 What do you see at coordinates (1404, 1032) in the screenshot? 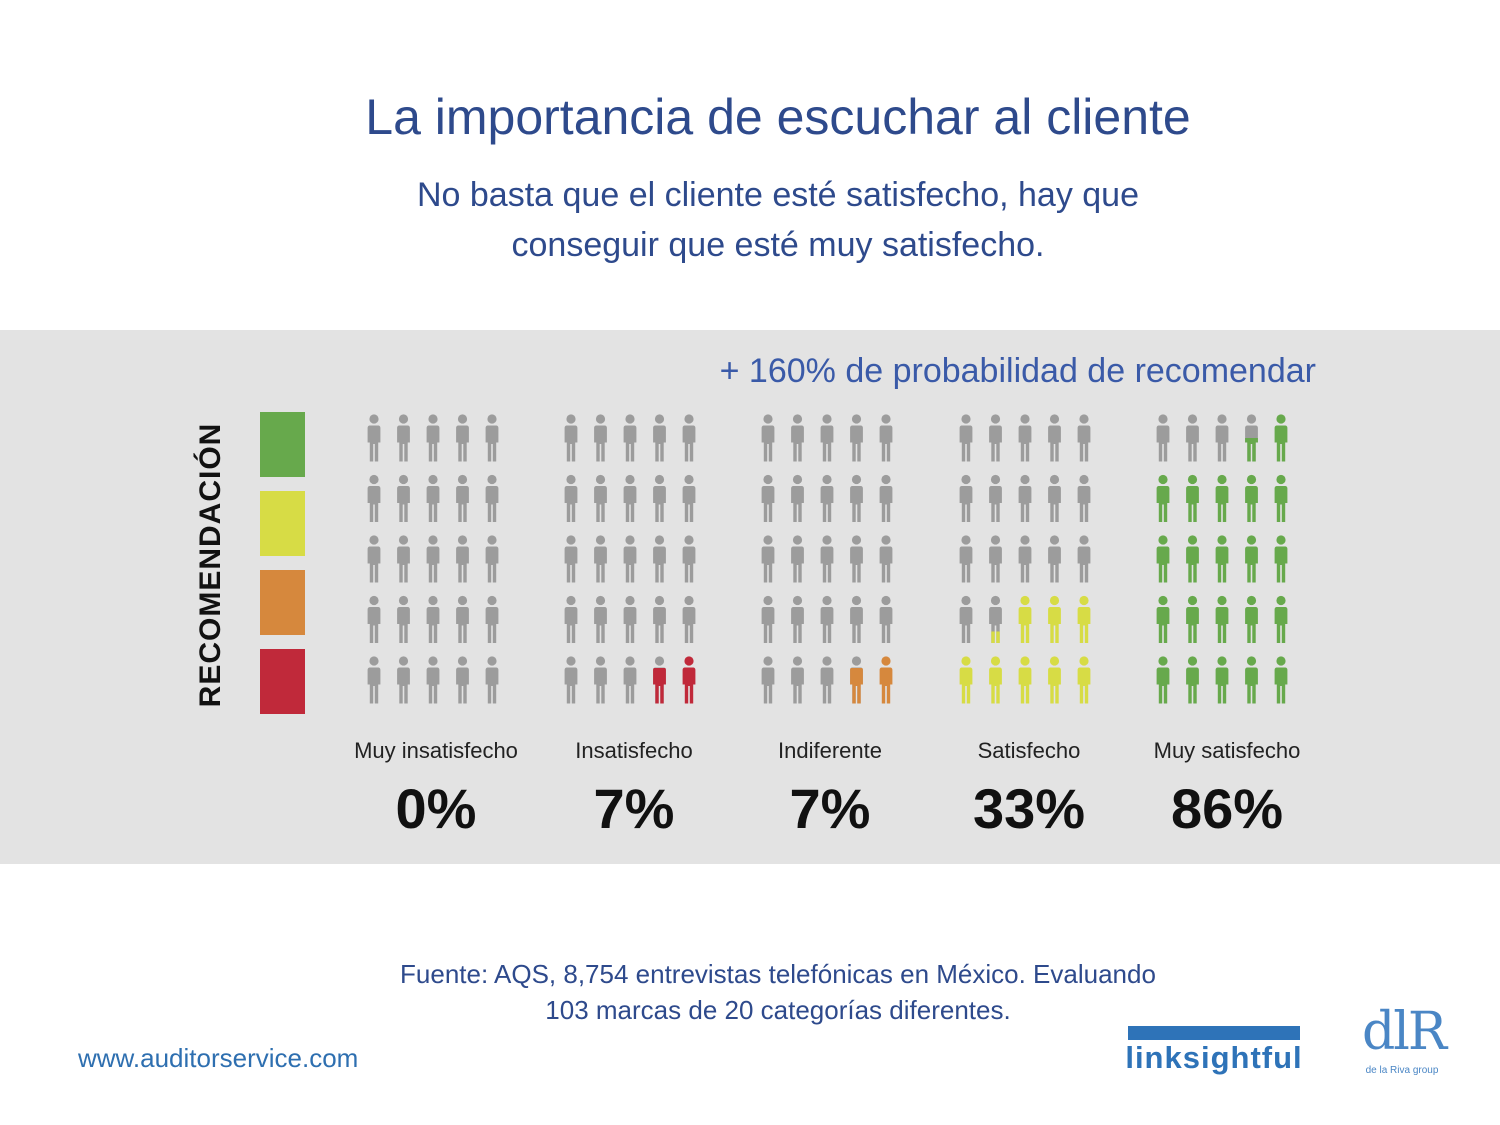
I see `dlr-logo-mark: dlR` at bounding box center [1404, 1032].